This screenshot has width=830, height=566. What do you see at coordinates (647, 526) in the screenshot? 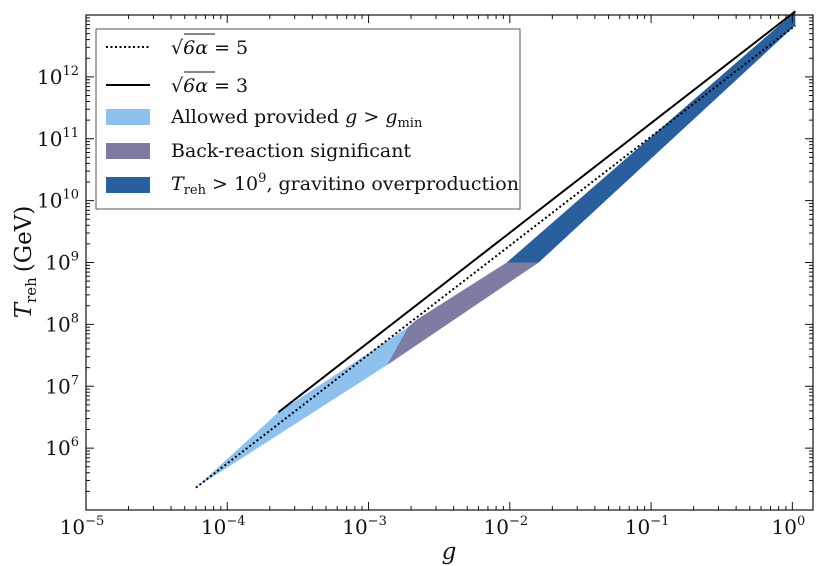
I see `x-tick-label: 10⁻¹` at bounding box center [647, 526].